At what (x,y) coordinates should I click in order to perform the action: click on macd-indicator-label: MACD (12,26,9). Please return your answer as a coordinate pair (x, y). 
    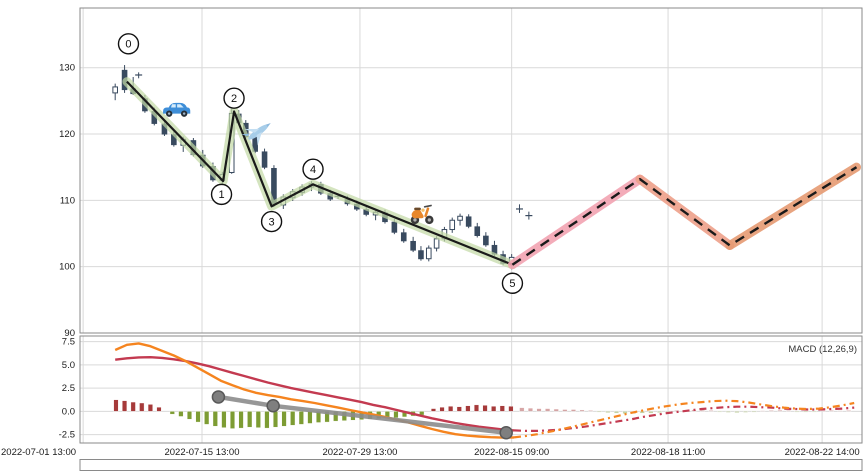
    Looking at the image, I should click on (822, 349).